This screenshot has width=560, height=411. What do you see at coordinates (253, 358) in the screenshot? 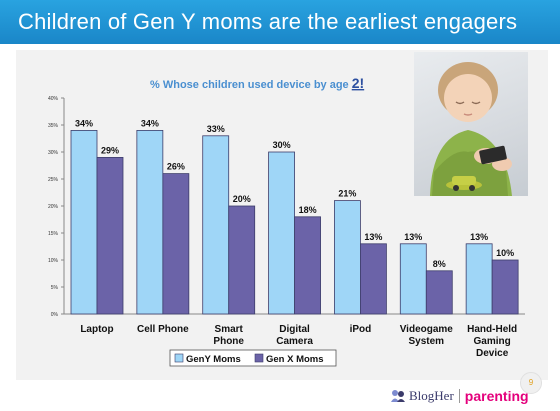
I see `legend` at bounding box center [253, 358].